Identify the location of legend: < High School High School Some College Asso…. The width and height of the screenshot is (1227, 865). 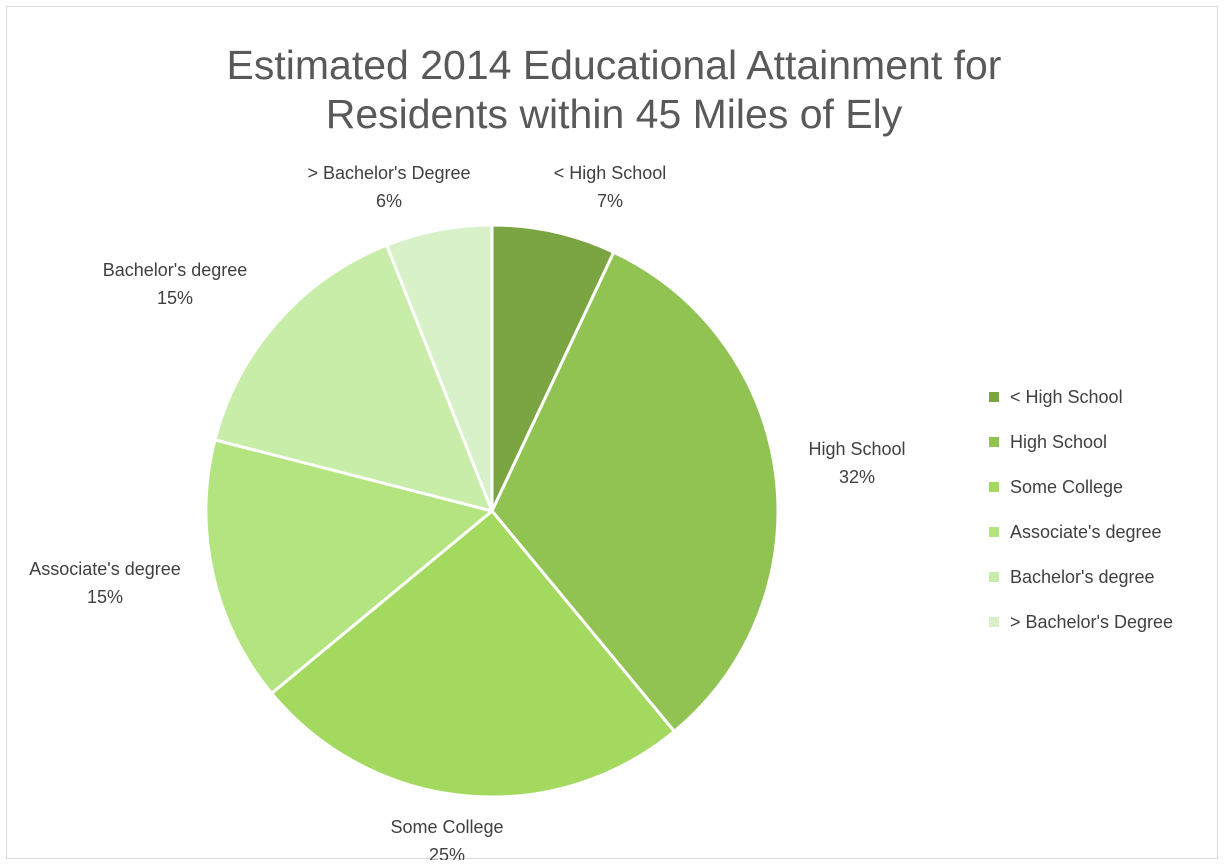
(1081, 509).